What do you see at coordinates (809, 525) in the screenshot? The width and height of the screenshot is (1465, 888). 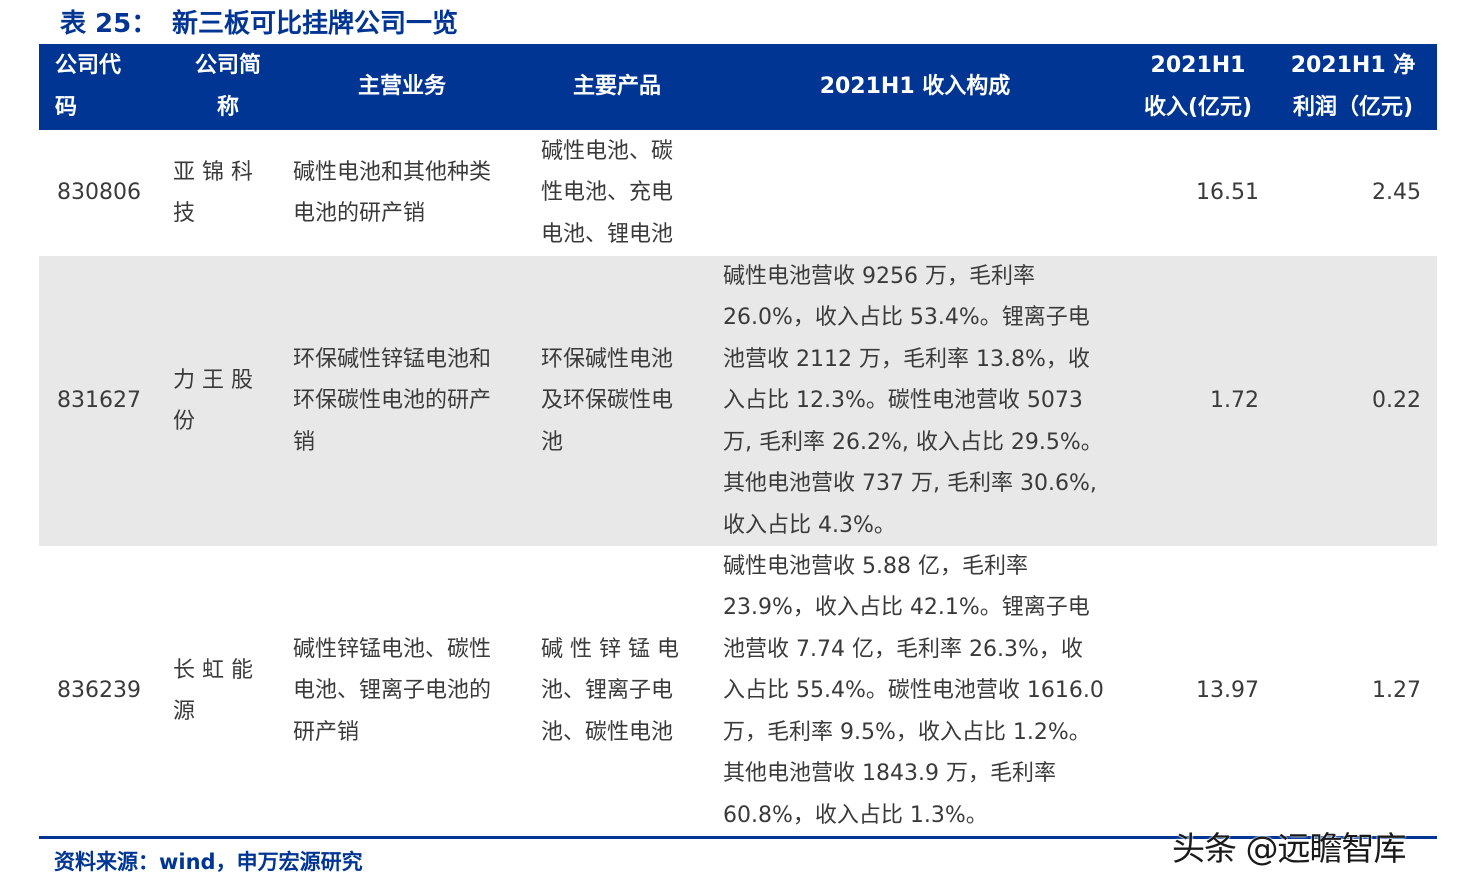 I see `composition-text: 收入占比 4.3%。` at bounding box center [809, 525].